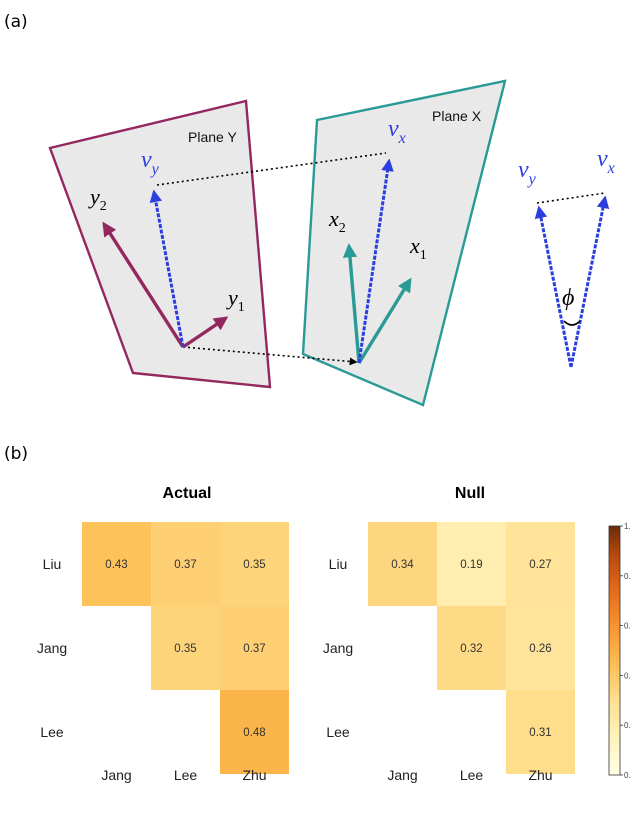 The image size is (631, 817). What do you see at coordinates (351, 303) in the screenshot?
I see `vector-x2` at bounding box center [351, 303].